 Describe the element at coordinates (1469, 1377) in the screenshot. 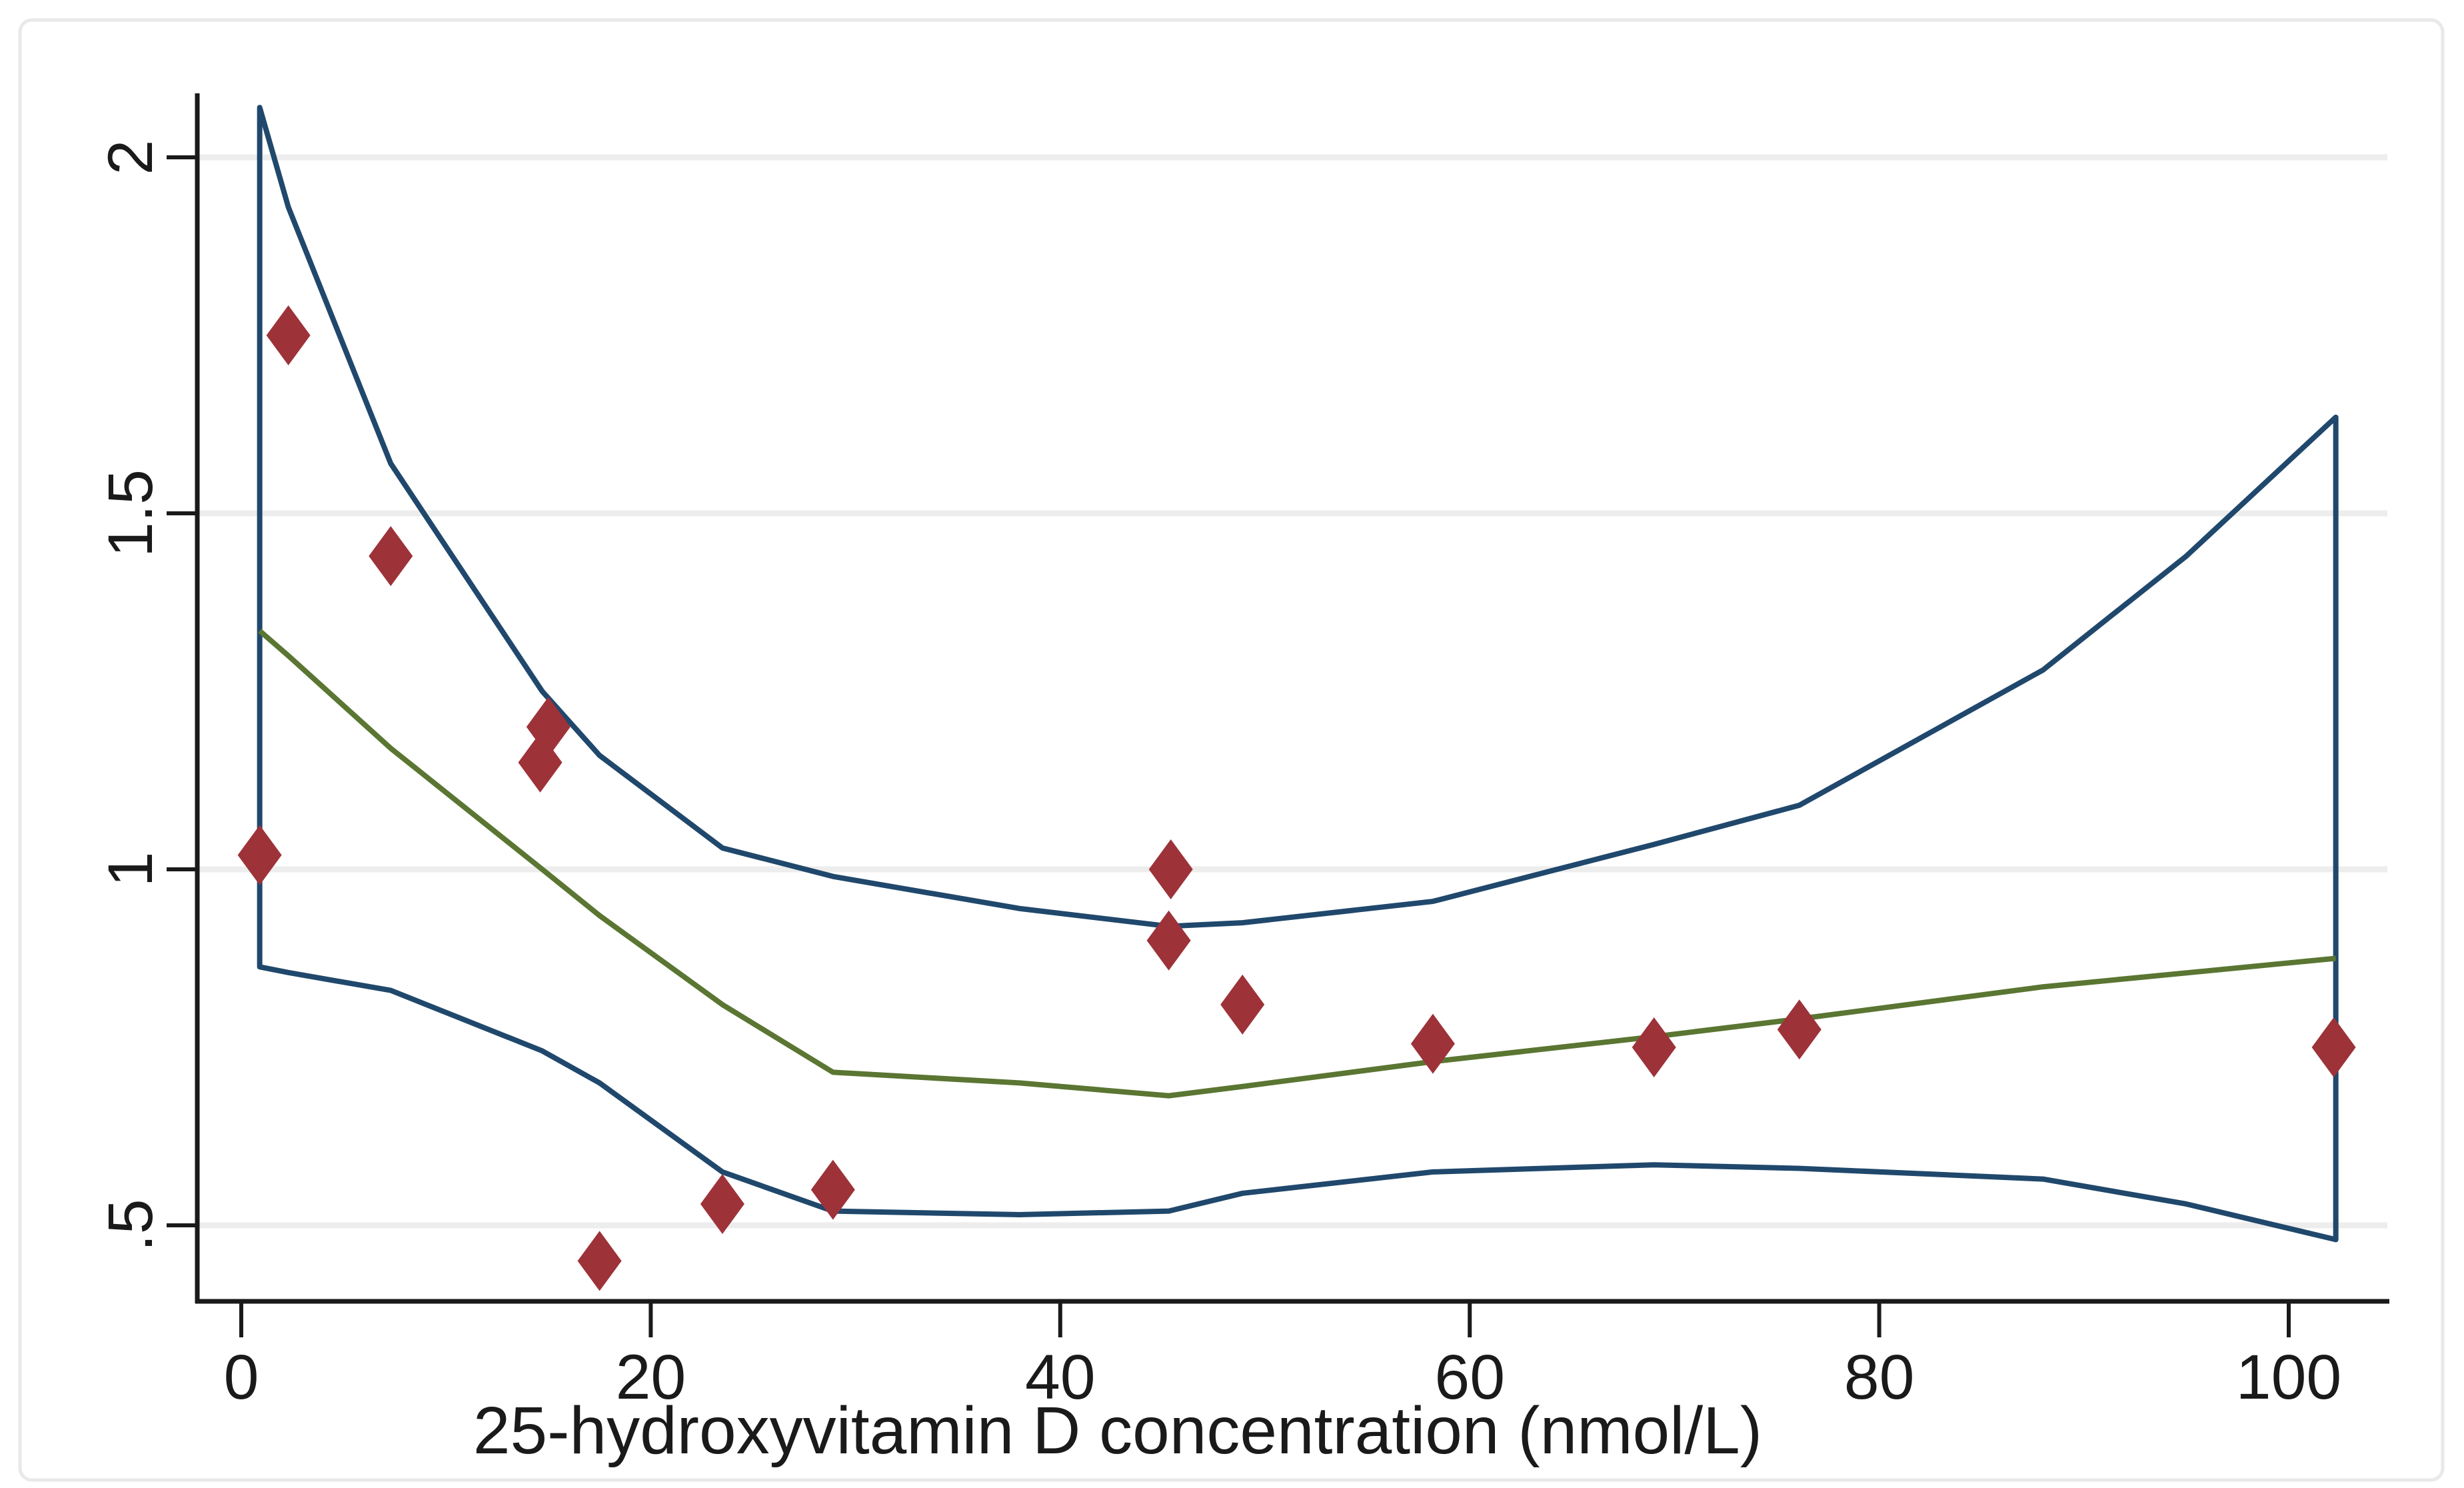

I see `x-tick-label: 60` at that location.